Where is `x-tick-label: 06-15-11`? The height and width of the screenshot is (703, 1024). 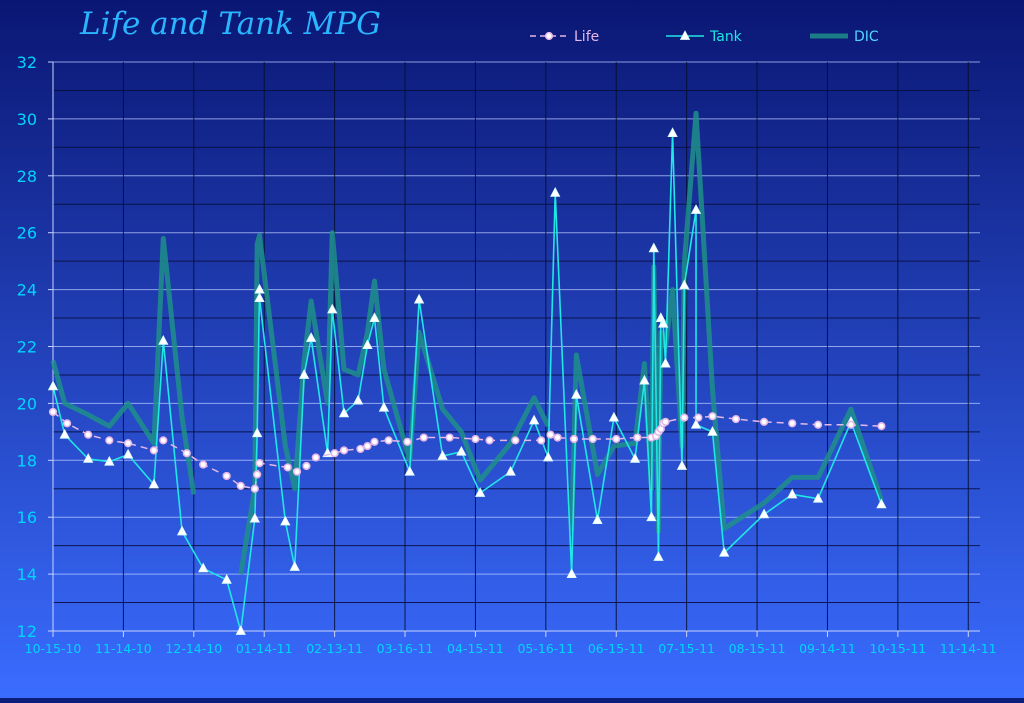 x-tick-label: 06-15-11 is located at coordinates (616, 648).